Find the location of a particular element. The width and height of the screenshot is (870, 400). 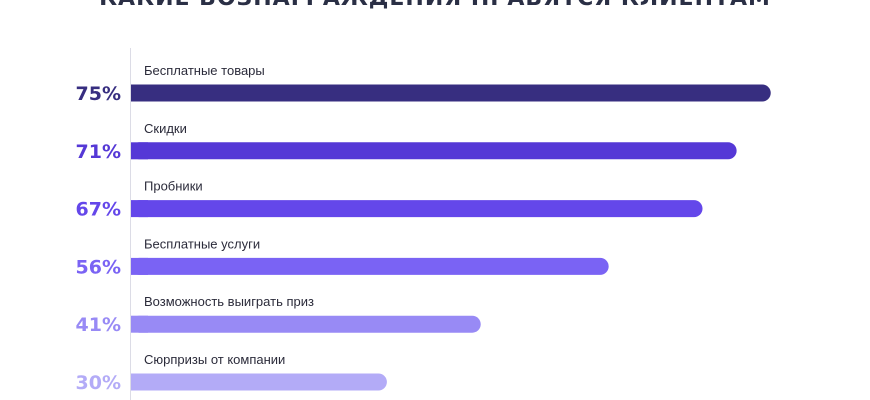

category-label-5: Возможность выиграть приз is located at coordinates (229, 301).